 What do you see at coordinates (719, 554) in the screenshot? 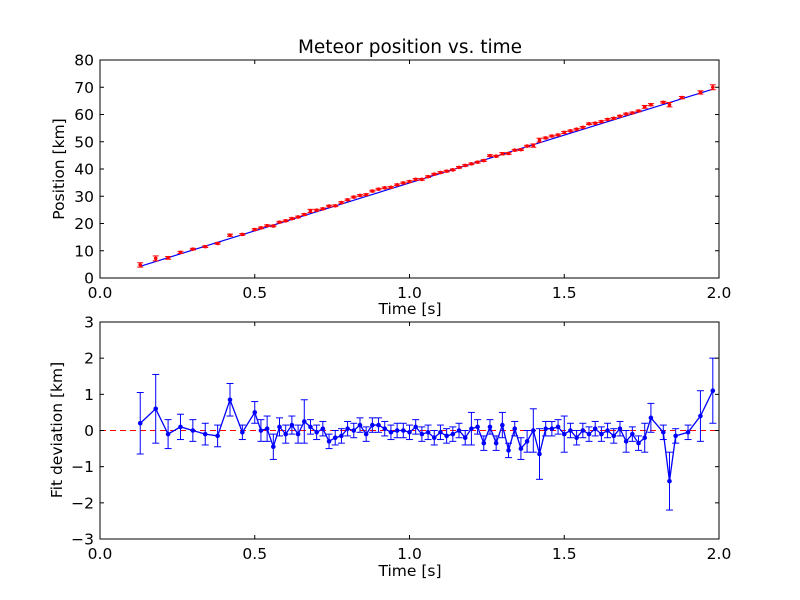
I see `deviation-plot-x-tick-label: 2.0` at bounding box center [719, 554].